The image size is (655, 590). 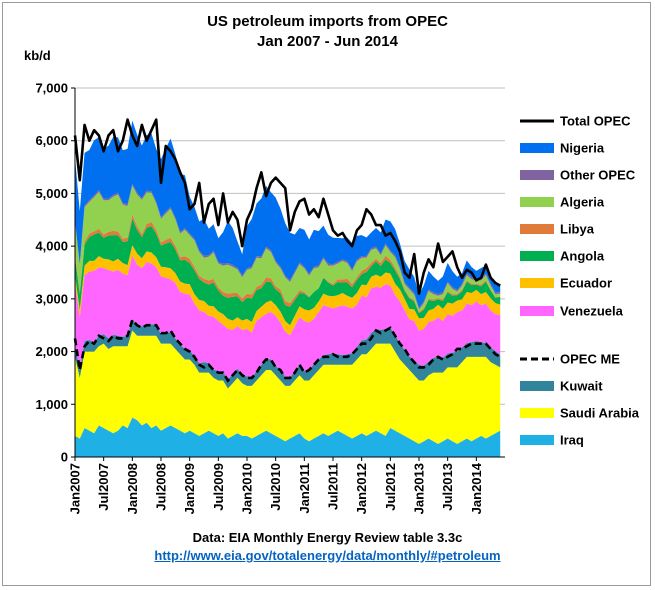 I want to click on legend-other-opec-swatch, so click(x=537, y=175).